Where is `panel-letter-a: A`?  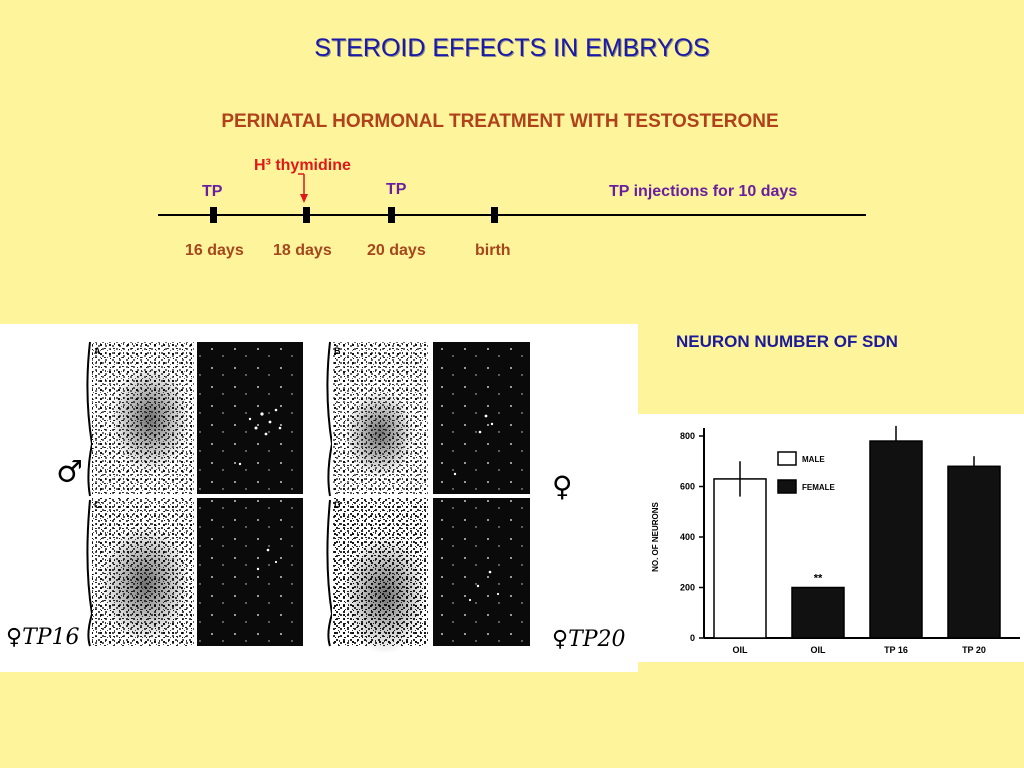 panel-letter-a: A is located at coordinates (97, 351).